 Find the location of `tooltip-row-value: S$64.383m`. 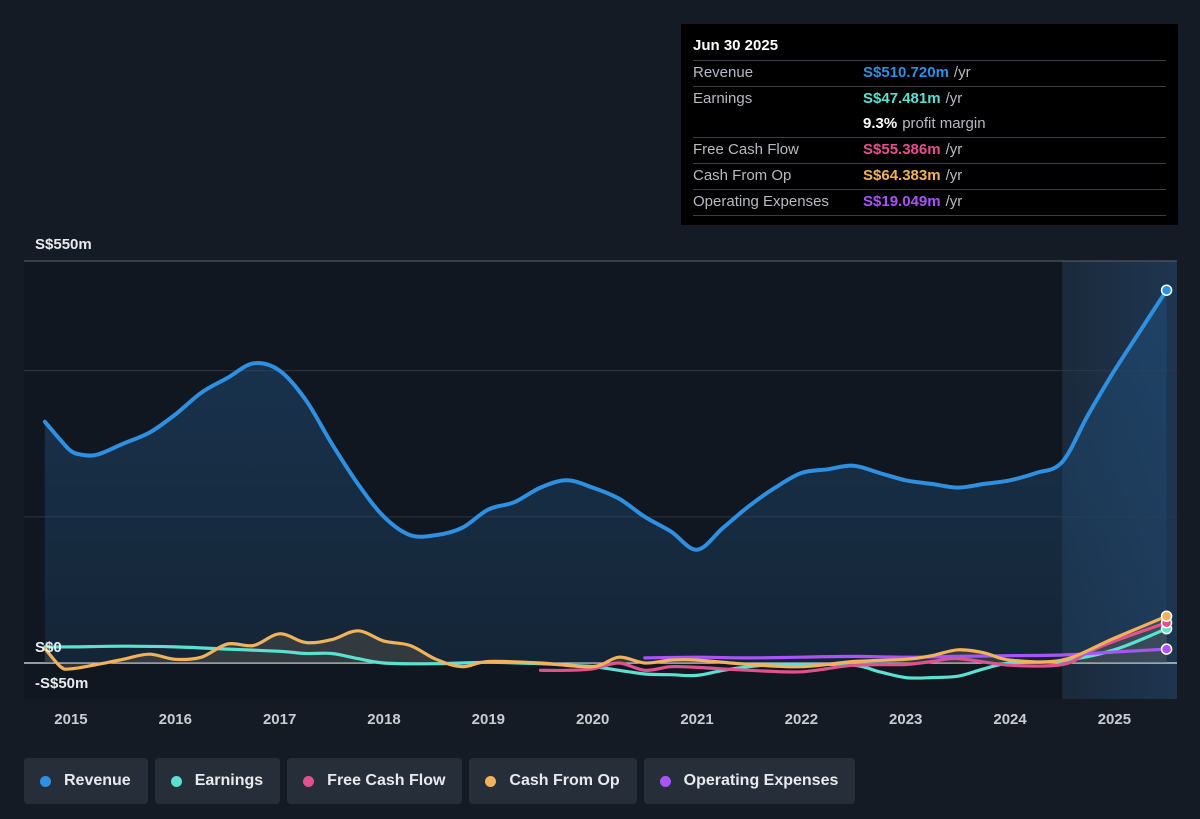

tooltip-row-value: S$64.383m is located at coordinates (902, 175).